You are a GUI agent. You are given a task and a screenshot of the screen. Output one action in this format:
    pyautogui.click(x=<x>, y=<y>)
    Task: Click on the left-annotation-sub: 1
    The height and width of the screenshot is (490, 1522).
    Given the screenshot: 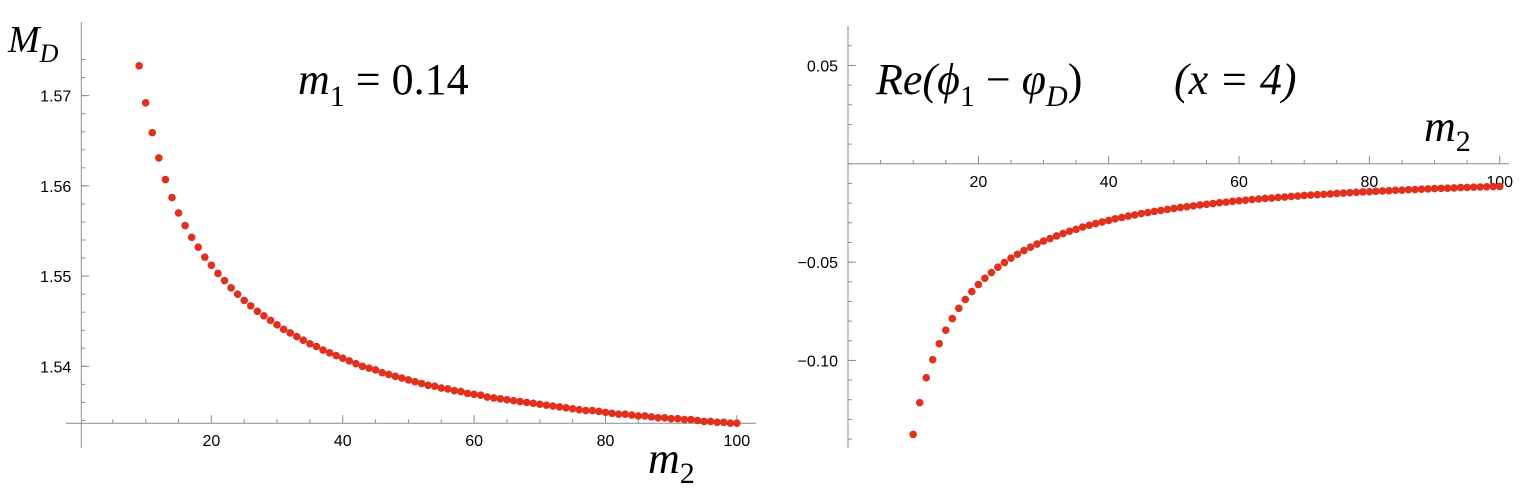 What is the action you would take?
    pyautogui.click(x=337, y=96)
    